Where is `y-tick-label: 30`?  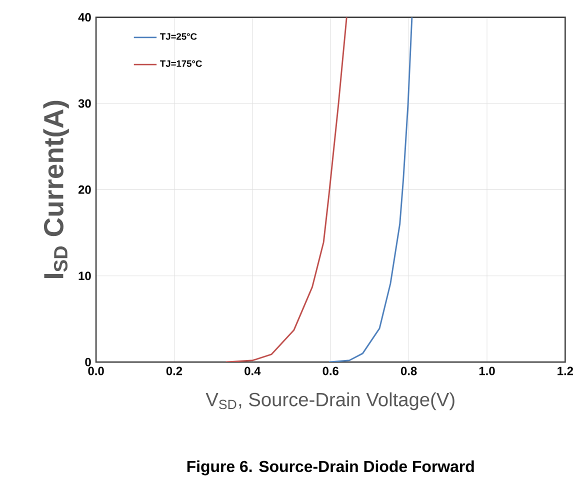
y-tick-label: 30 is located at coordinates (84, 103).